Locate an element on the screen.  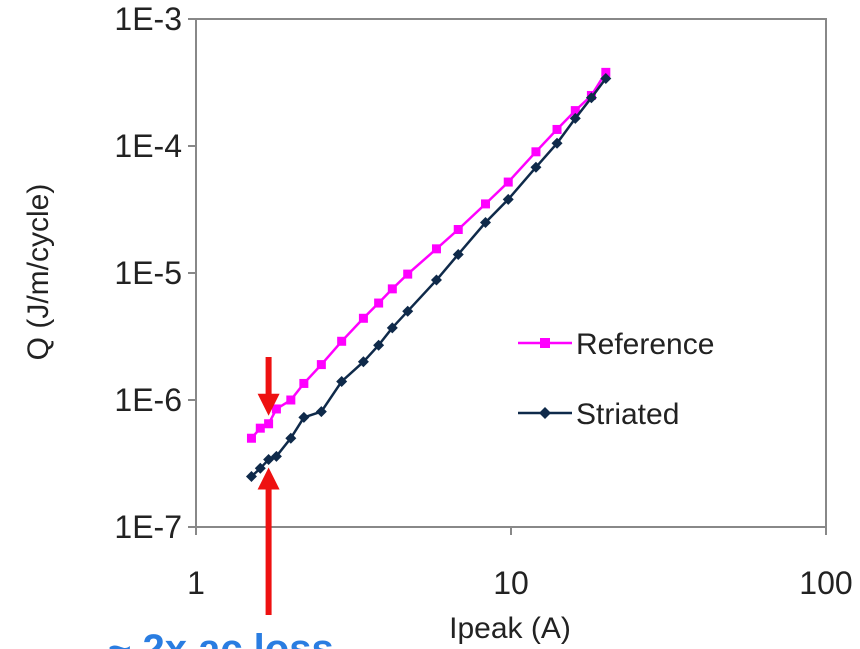
arrow-down-head is located at coordinates (268, 404).